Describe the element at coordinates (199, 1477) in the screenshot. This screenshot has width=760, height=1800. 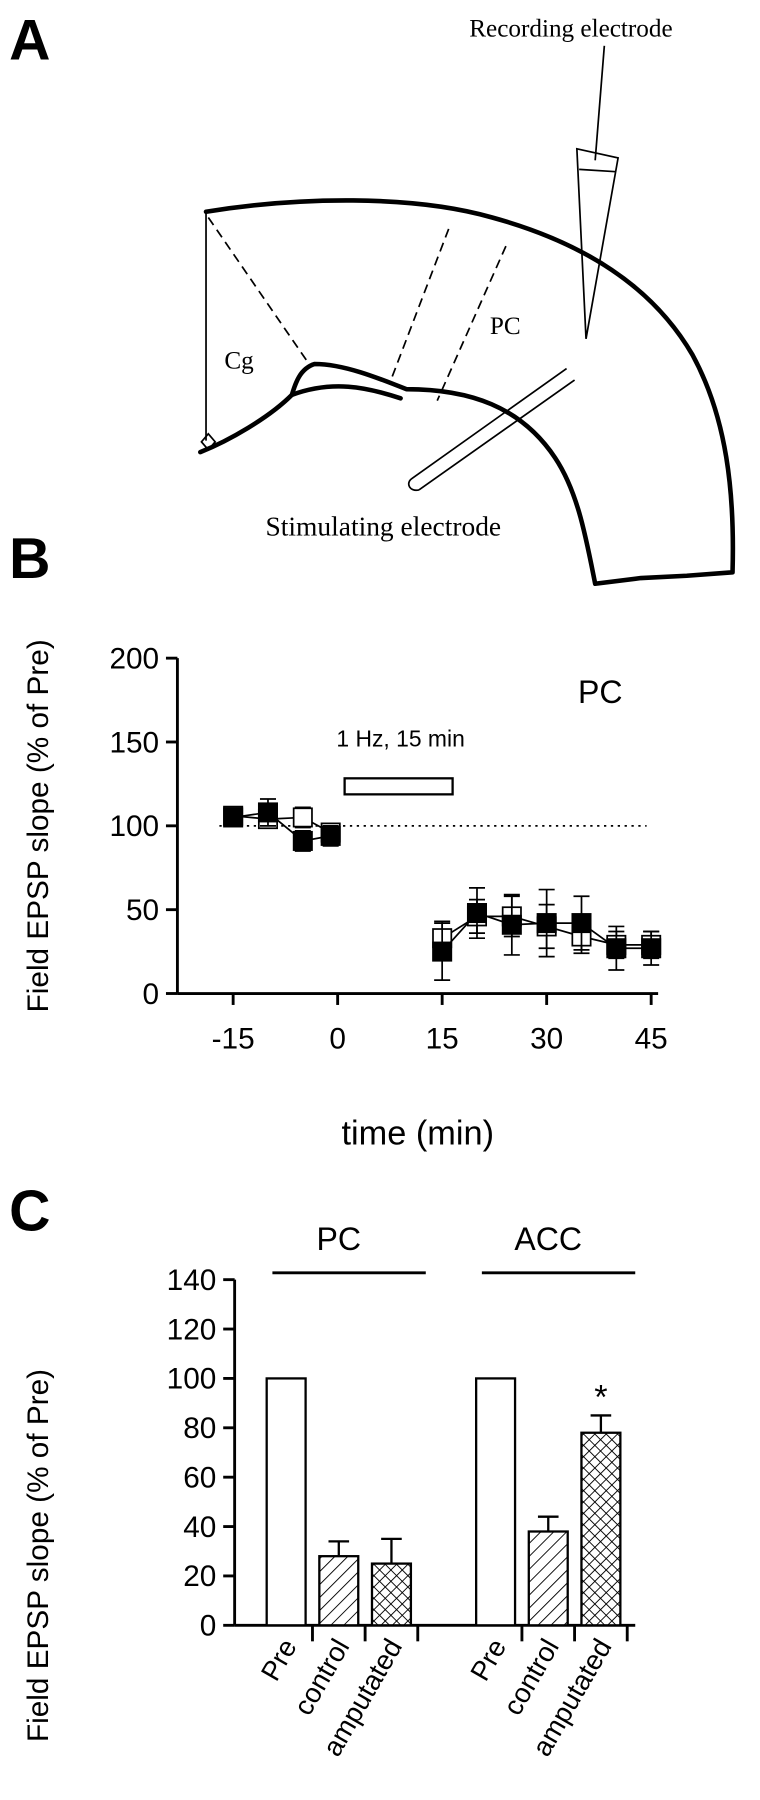
I see `y-tick-label: 60` at that location.